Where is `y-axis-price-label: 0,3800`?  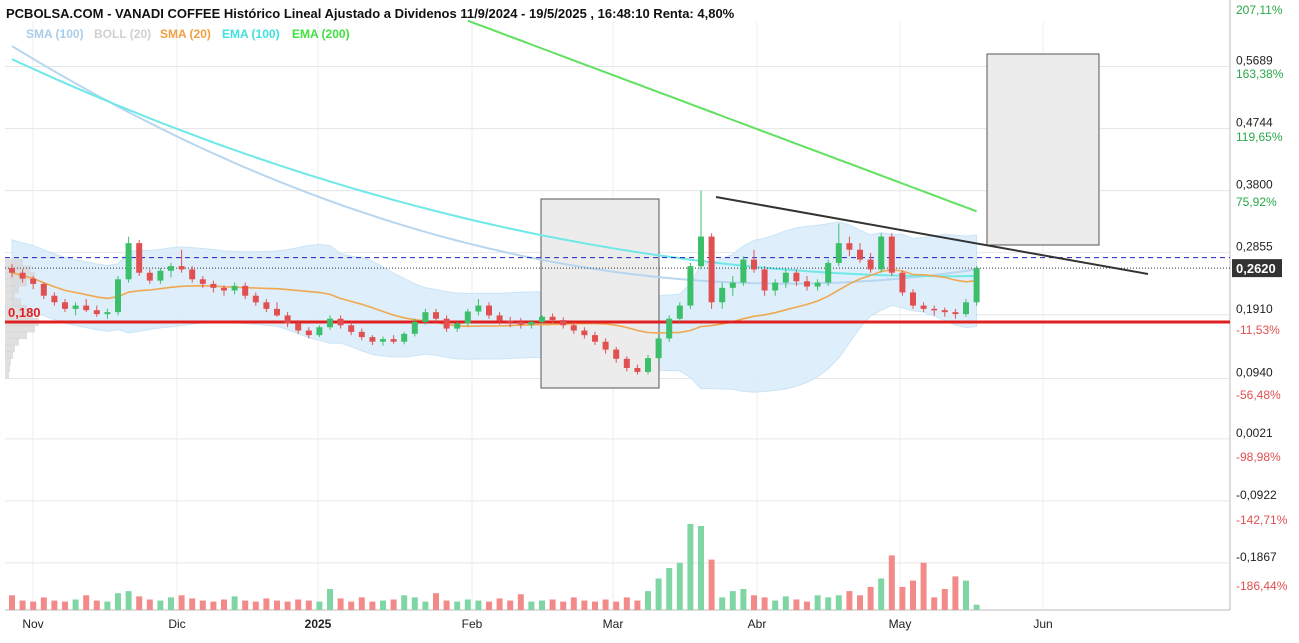
y-axis-price-label: 0,3800 is located at coordinates (1254, 185).